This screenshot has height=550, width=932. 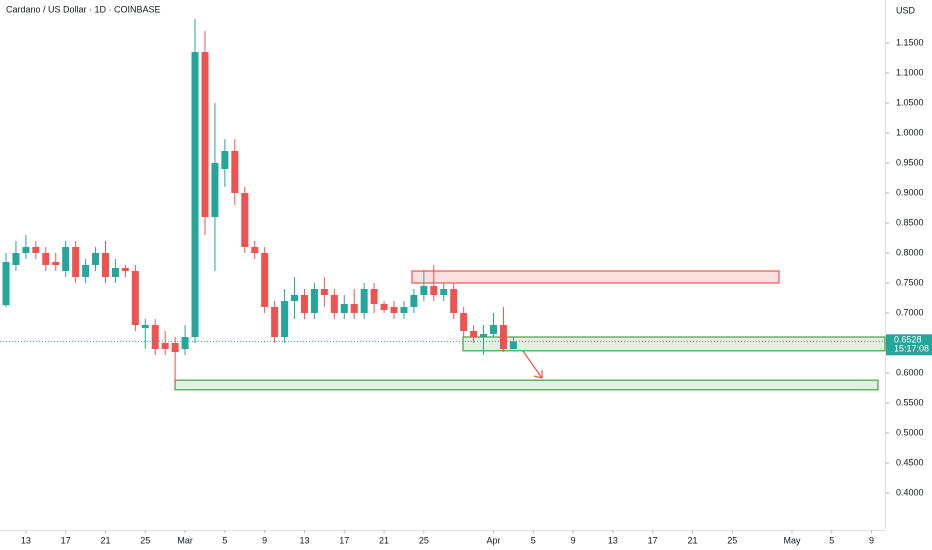 What do you see at coordinates (910, 192) in the screenshot?
I see `y-tick-label: 0.9000` at bounding box center [910, 192].